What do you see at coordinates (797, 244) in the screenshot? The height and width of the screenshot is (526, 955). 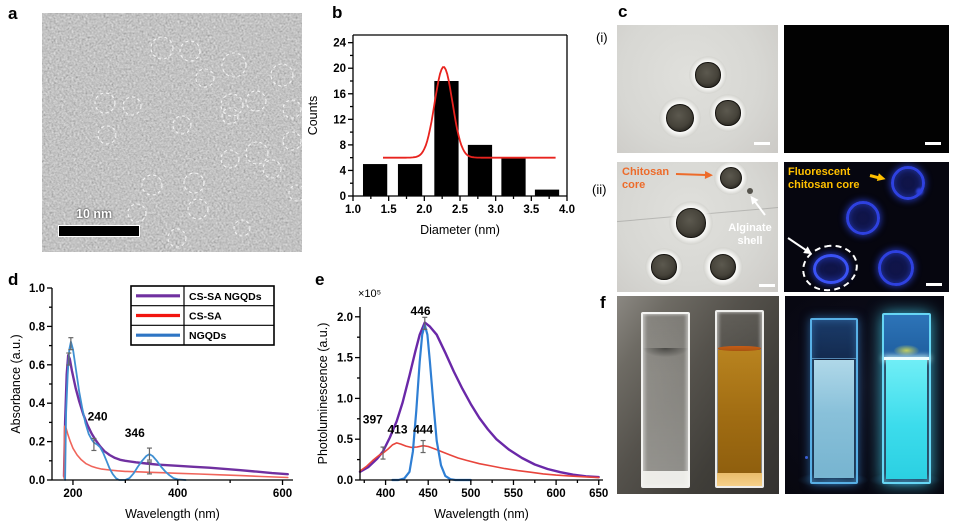 I see `ellipse-pointer-arrow` at bounding box center [797, 244].